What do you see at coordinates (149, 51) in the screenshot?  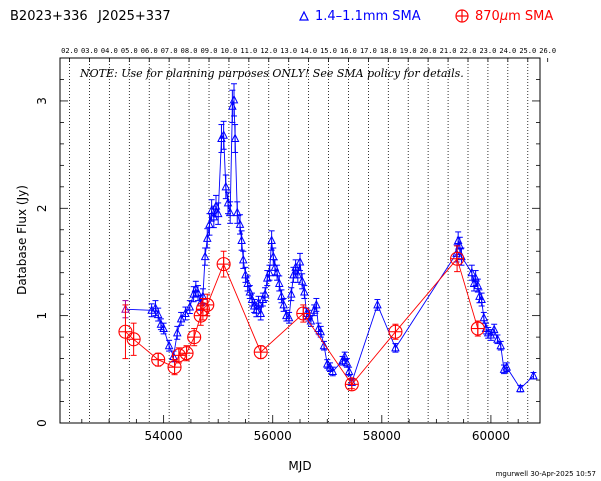 I see `year-tick-label: 06.0` at bounding box center [149, 51].